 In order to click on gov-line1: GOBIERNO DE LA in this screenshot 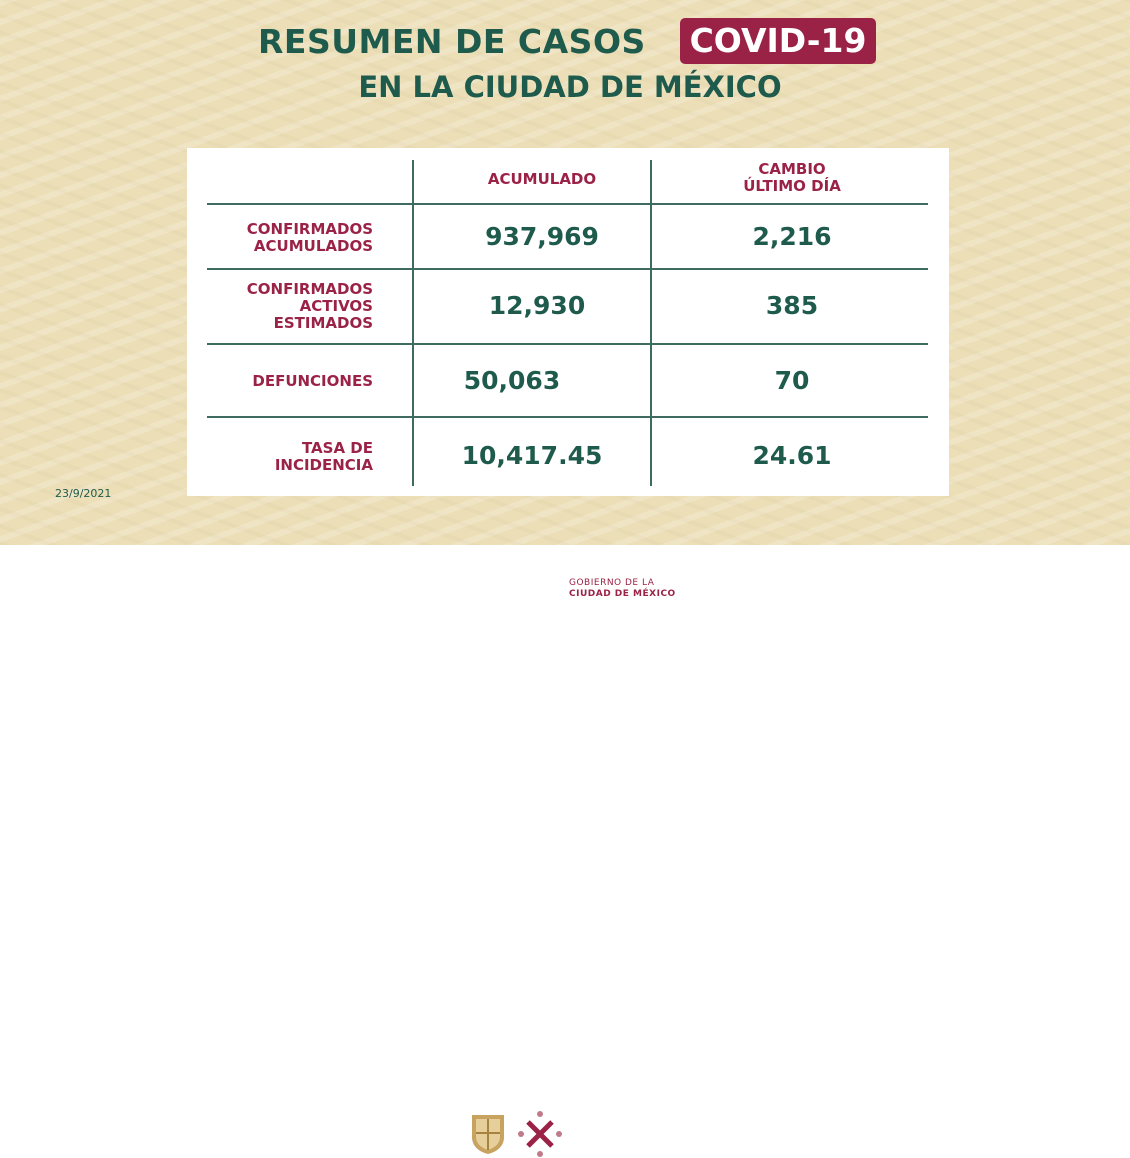, I will do `click(612, 583)`.